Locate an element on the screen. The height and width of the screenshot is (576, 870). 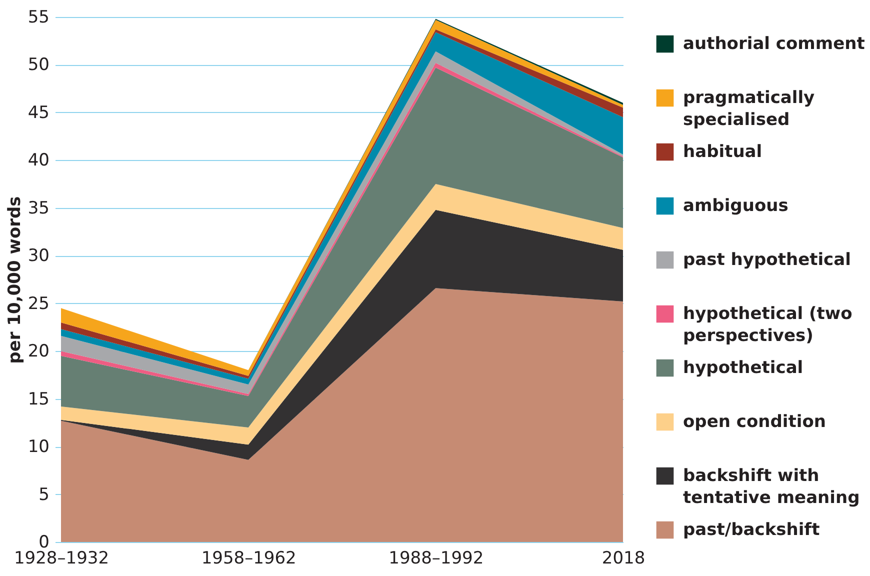
legend-label: hypothetical is located at coordinates (743, 368).